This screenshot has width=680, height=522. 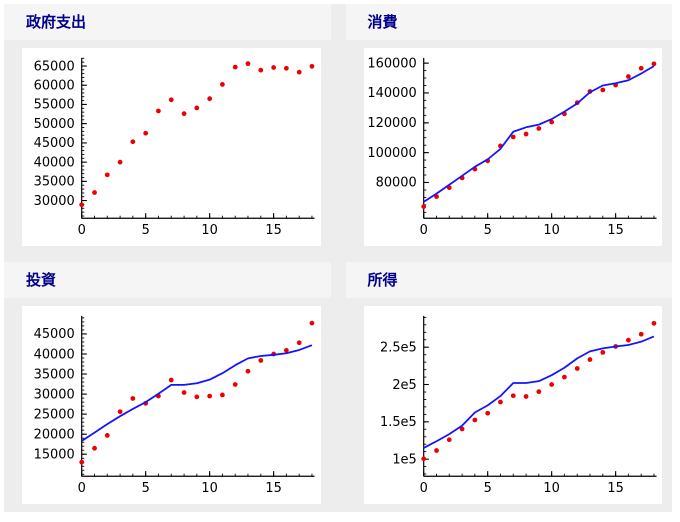 What do you see at coordinates (398, 347) in the screenshot?
I see `svg-text: 2.5e5` at bounding box center [398, 347].